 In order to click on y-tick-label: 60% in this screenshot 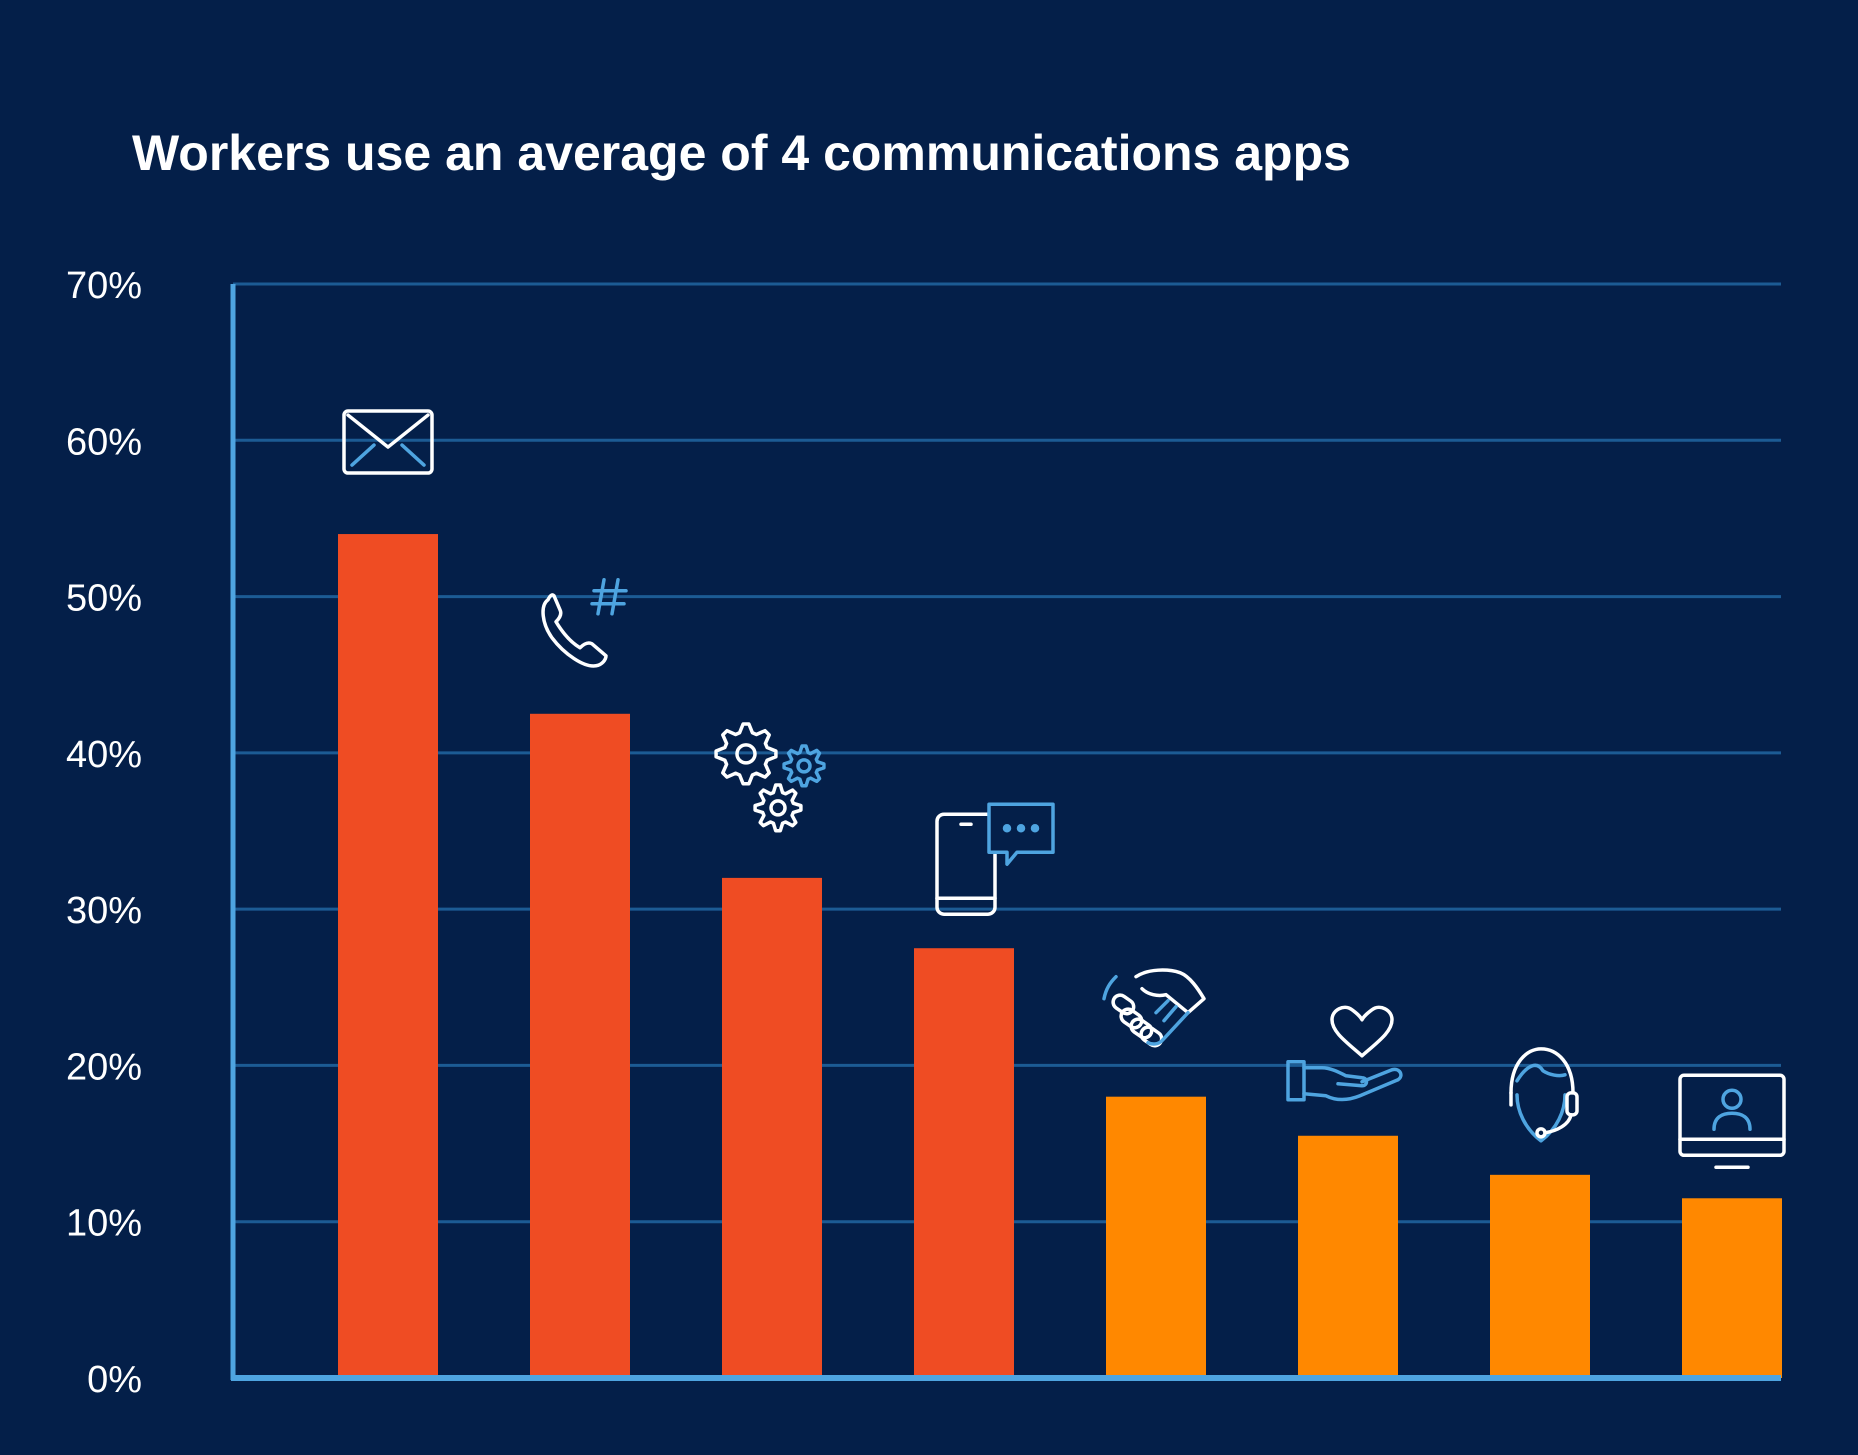, I will do `click(104, 442)`.